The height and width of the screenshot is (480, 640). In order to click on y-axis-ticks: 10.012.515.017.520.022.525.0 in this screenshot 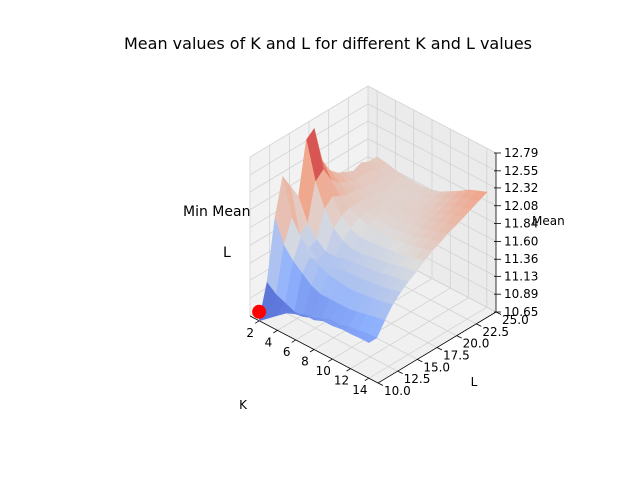, I will do `click(453, 354)`.